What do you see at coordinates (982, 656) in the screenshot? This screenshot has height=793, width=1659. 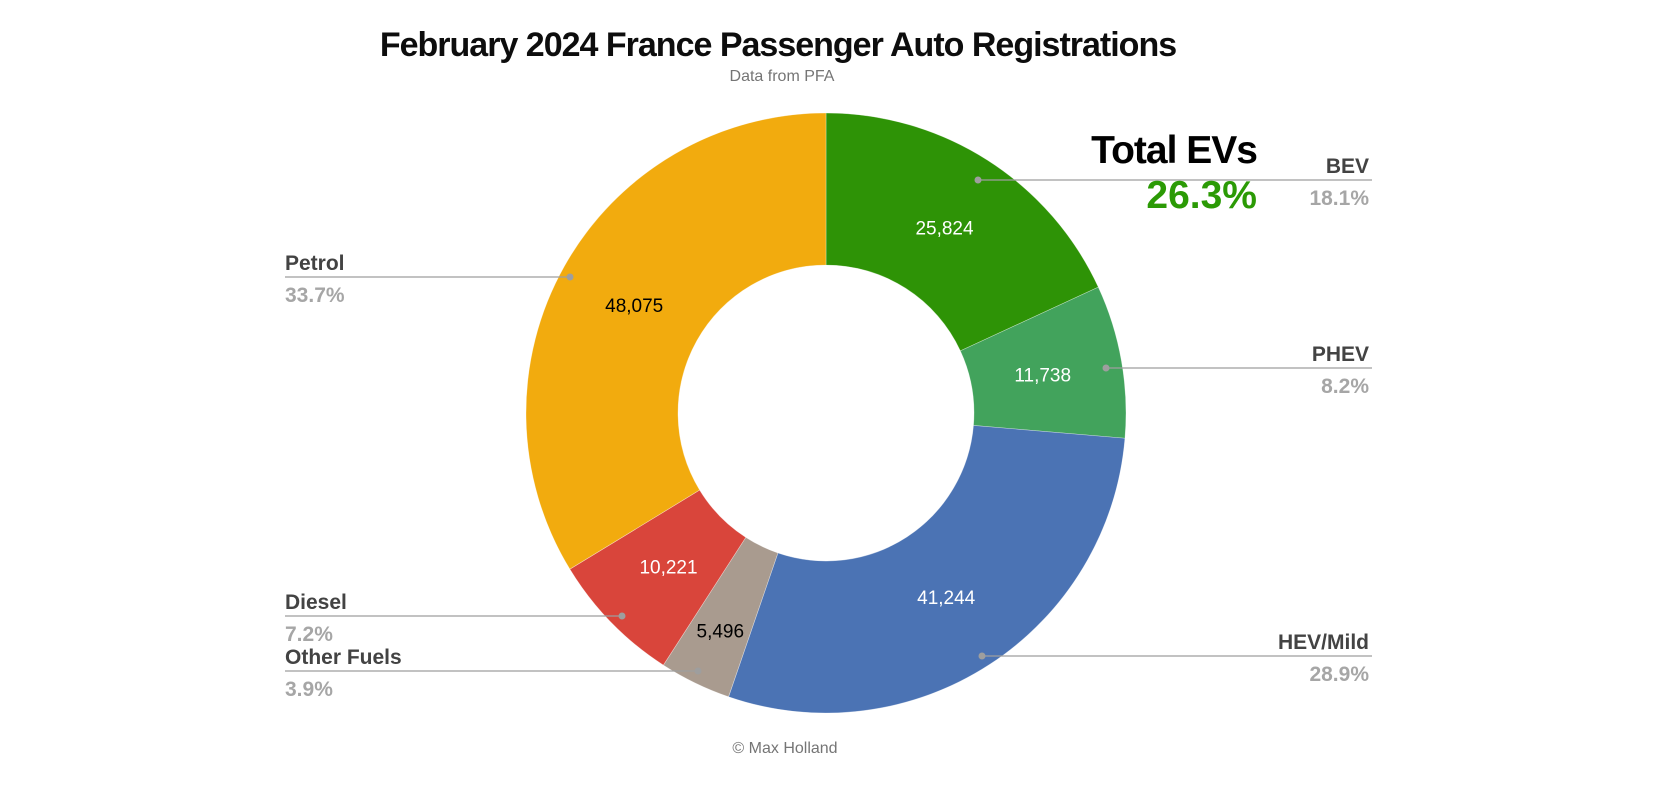 I see `leader-dot-hev-mild` at bounding box center [982, 656].